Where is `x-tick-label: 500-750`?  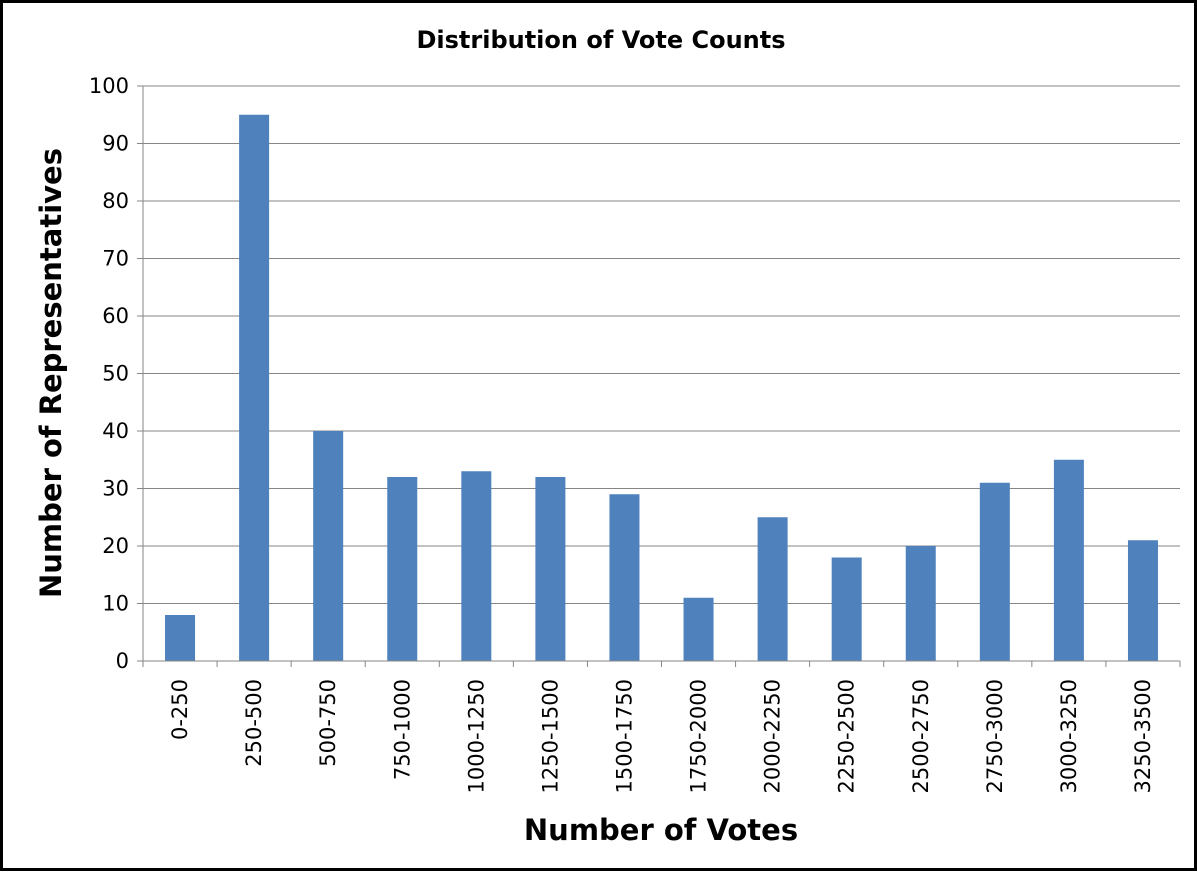
x-tick-label: 500-750 is located at coordinates (328, 723).